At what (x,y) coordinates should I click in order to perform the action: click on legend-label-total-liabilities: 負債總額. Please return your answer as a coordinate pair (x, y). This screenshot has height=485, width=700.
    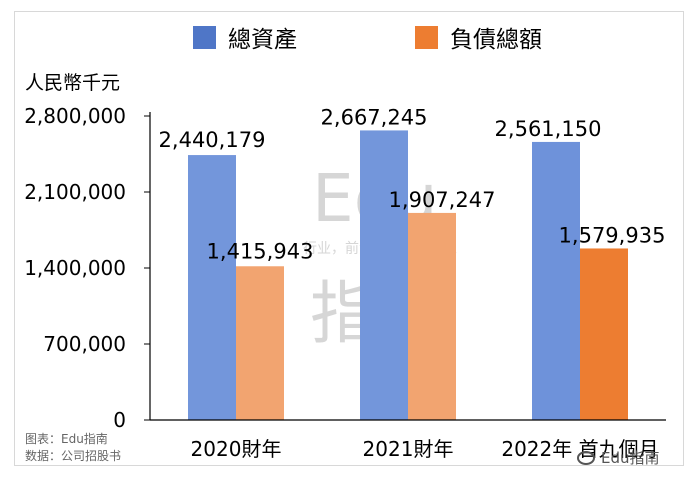
    Looking at the image, I should click on (496, 40).